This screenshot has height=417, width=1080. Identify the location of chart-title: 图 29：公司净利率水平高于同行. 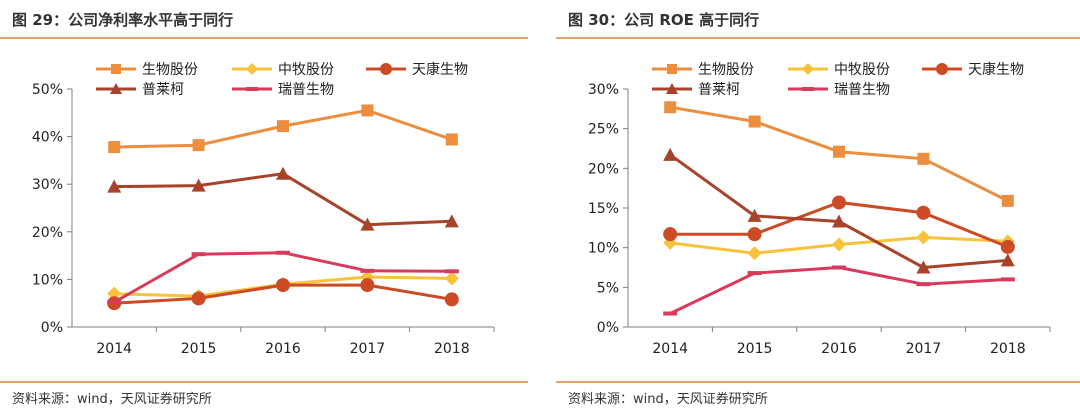
(123, 20).